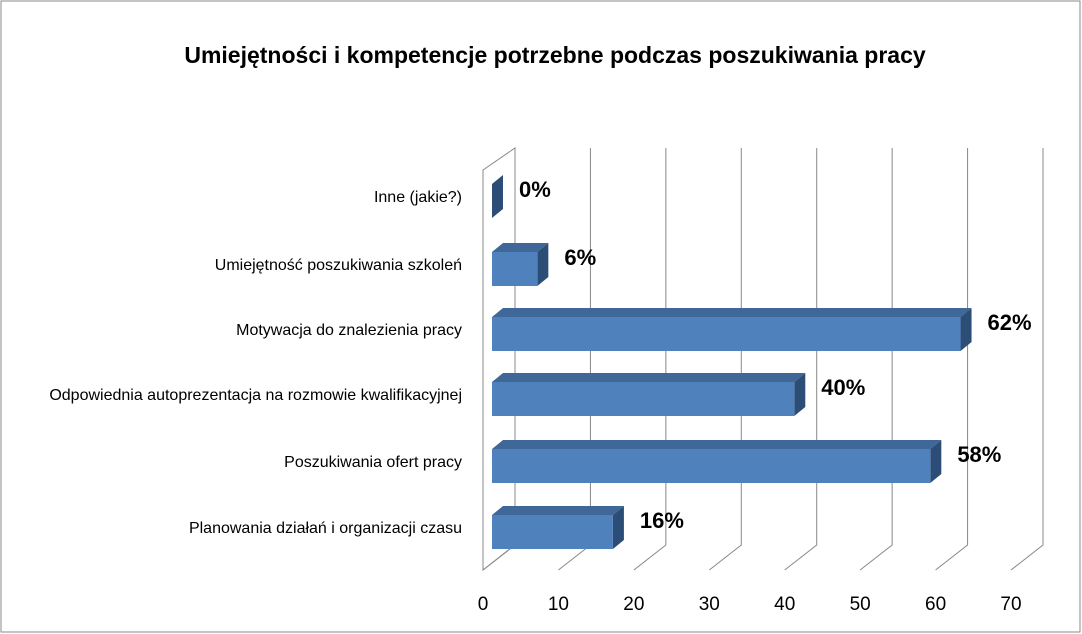  I want to click on value-label: 62%, so click(1010, 322).